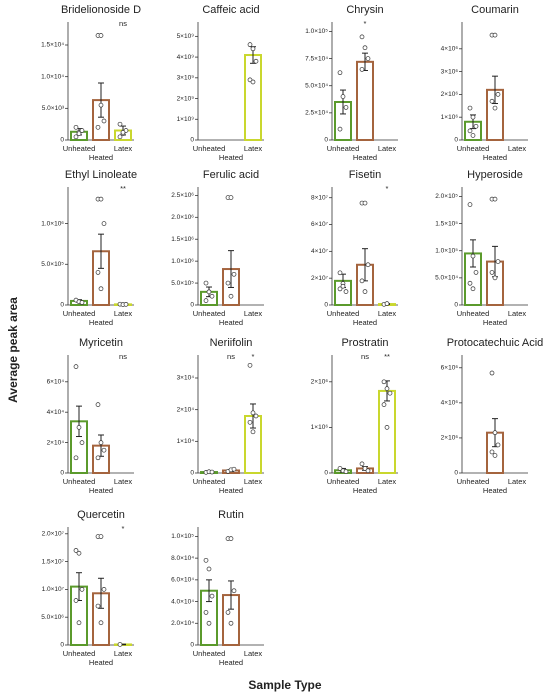 The width and height of the screenshot is (550, 698). What do you see at coordinates (53, 108) in the screenshot?
I see `y-tick-label: 5.0×10³` at bounding box center [53, 108].